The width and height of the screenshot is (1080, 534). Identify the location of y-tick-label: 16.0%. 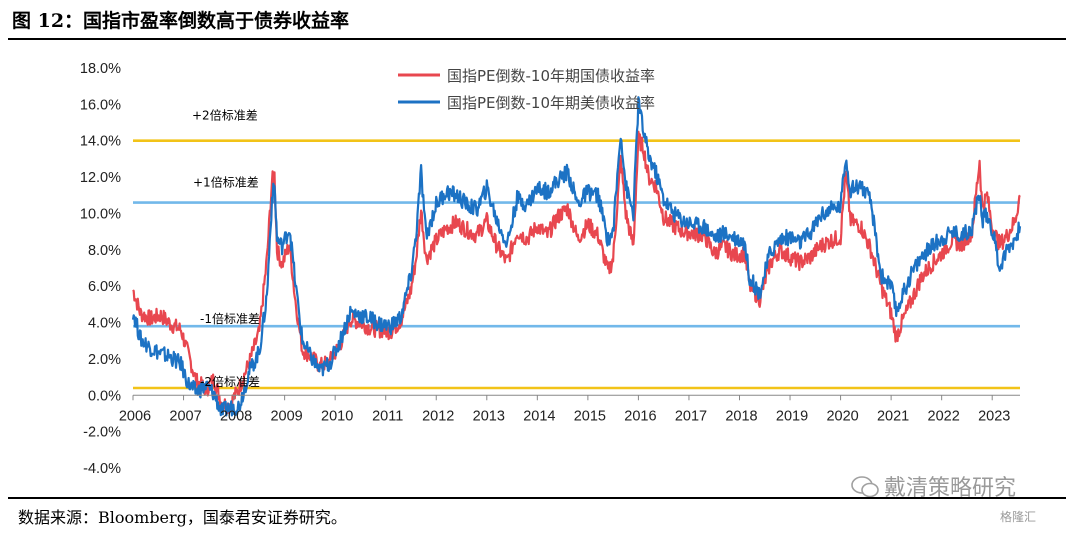
(100, 105).